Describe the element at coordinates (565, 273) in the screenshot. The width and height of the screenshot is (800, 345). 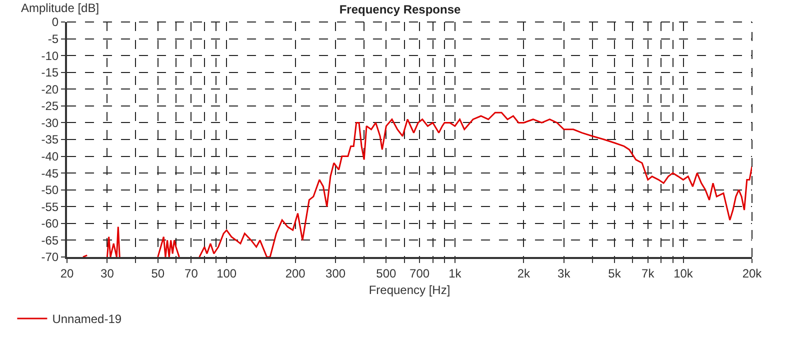
I see `x-tick-label: 3k` at that location.